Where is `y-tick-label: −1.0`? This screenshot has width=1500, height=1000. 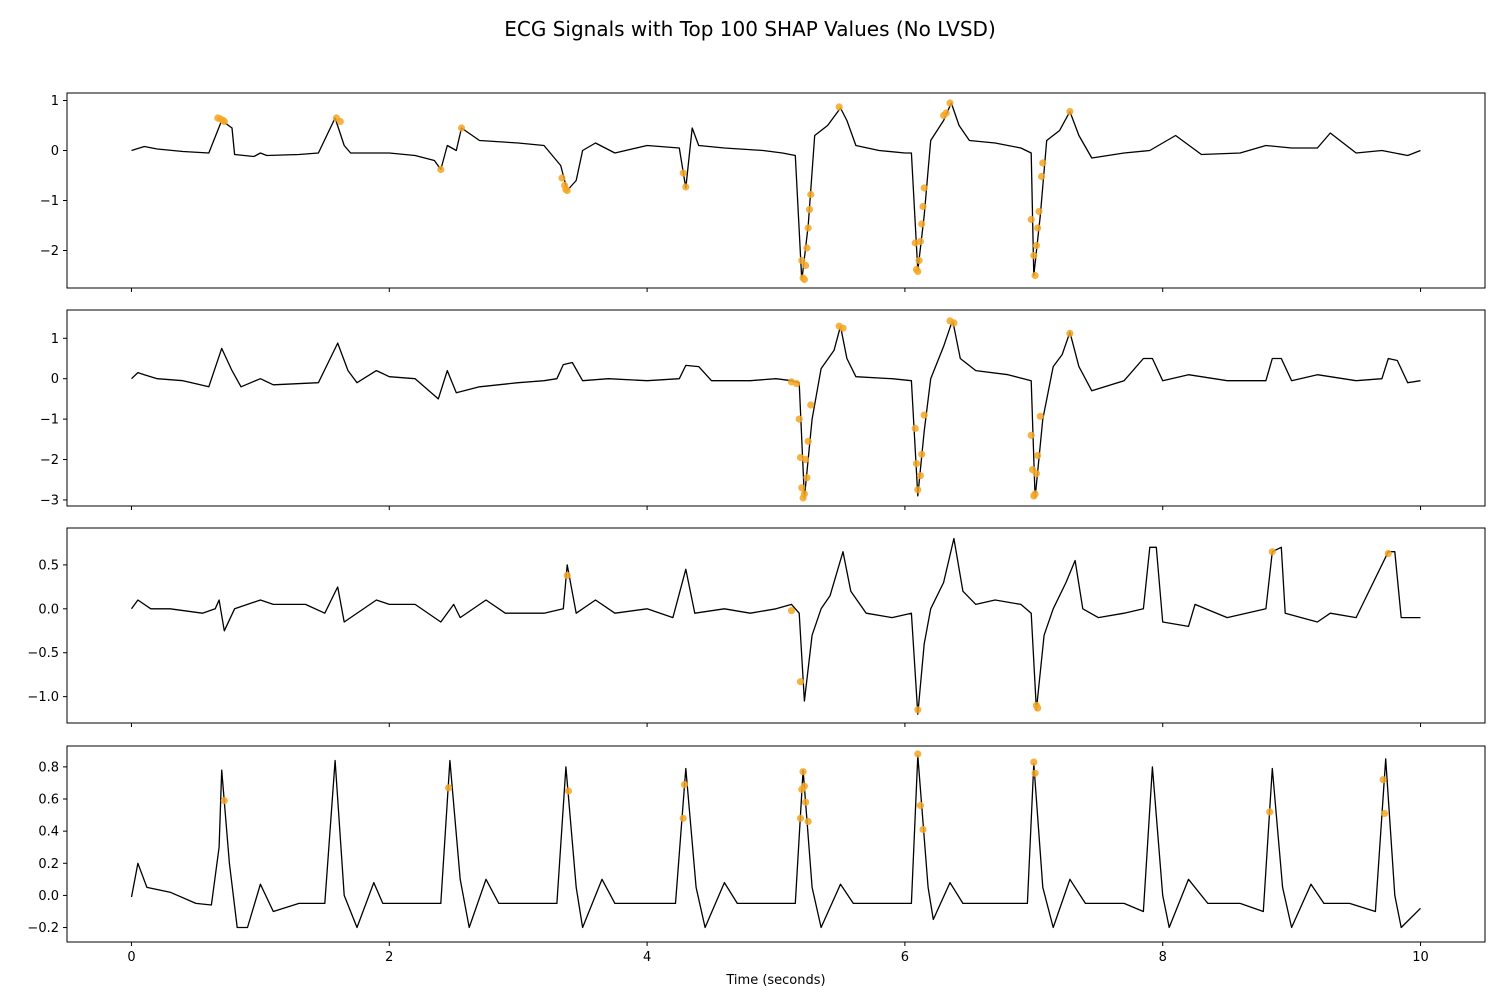
y-tick-label: −1.0 is located at coordinates (43, 697).